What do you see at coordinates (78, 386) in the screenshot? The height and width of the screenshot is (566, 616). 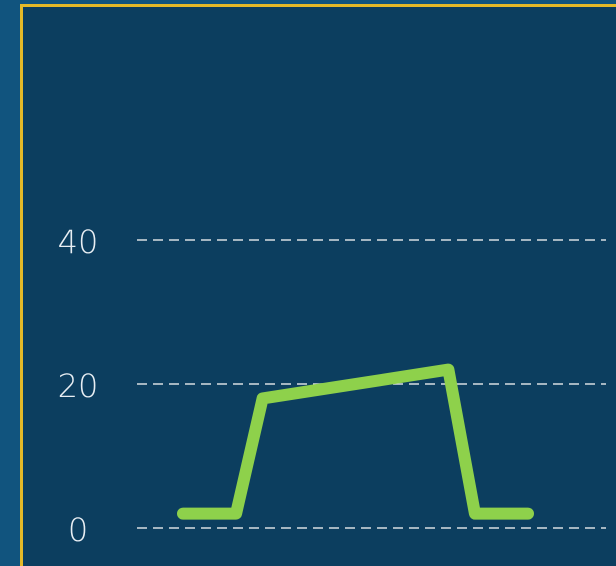 I see `y-tick-label: 20` at bounding box center [78, 386].